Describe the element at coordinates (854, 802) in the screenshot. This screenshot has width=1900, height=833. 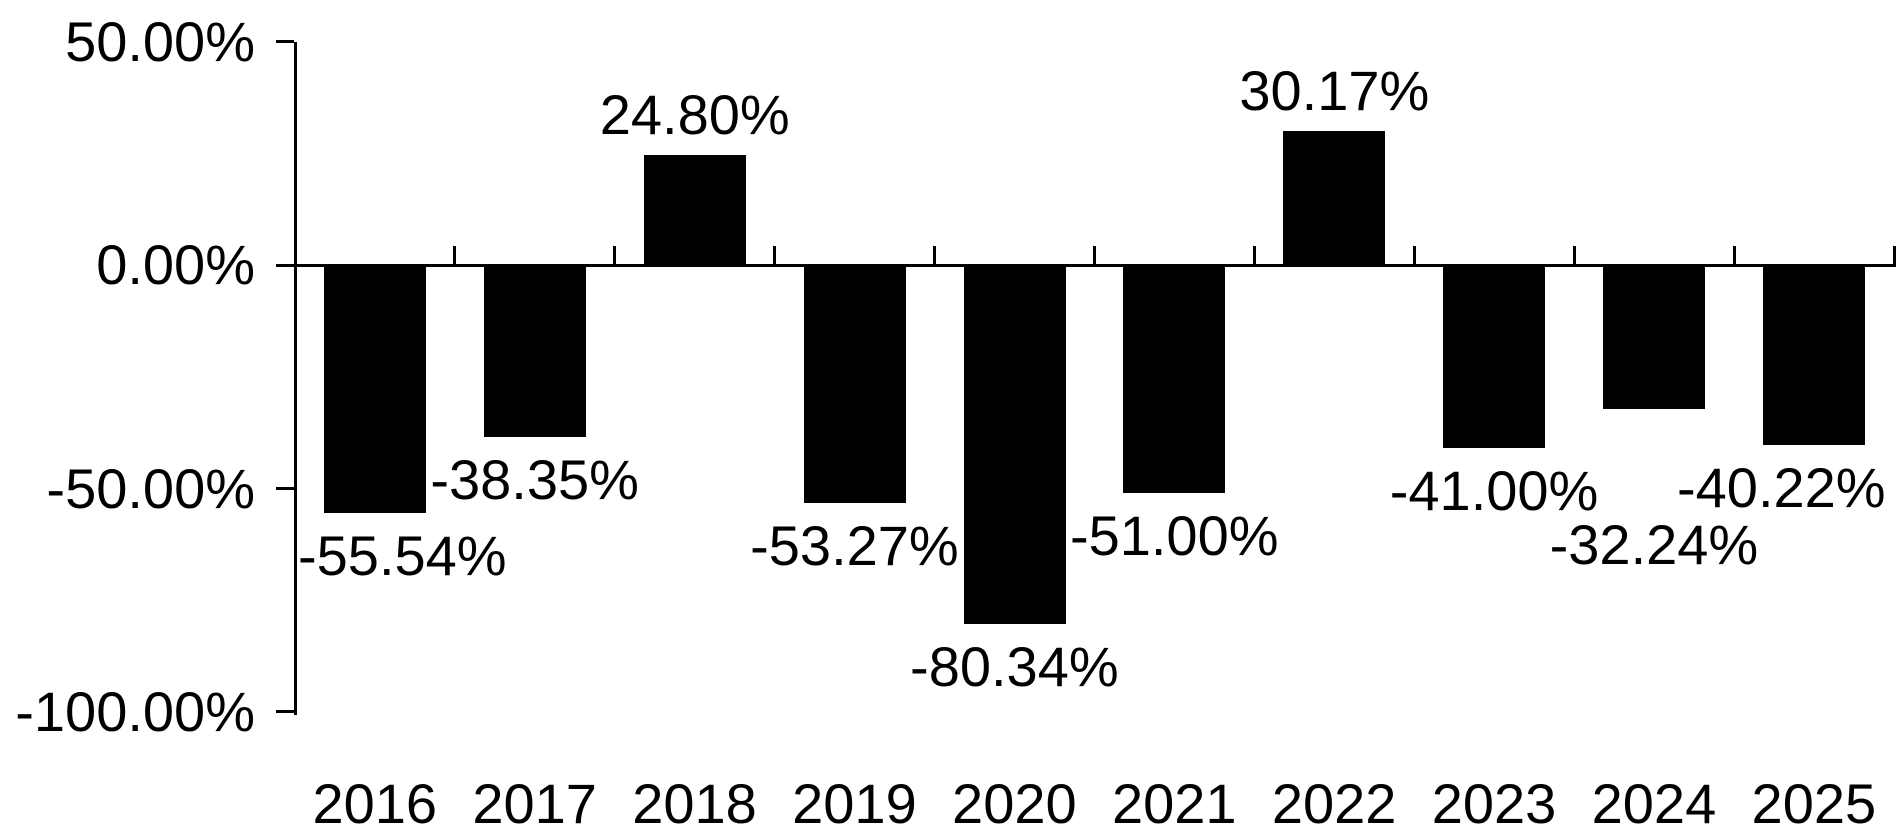
I see `x-category-label: 2019` at that location.